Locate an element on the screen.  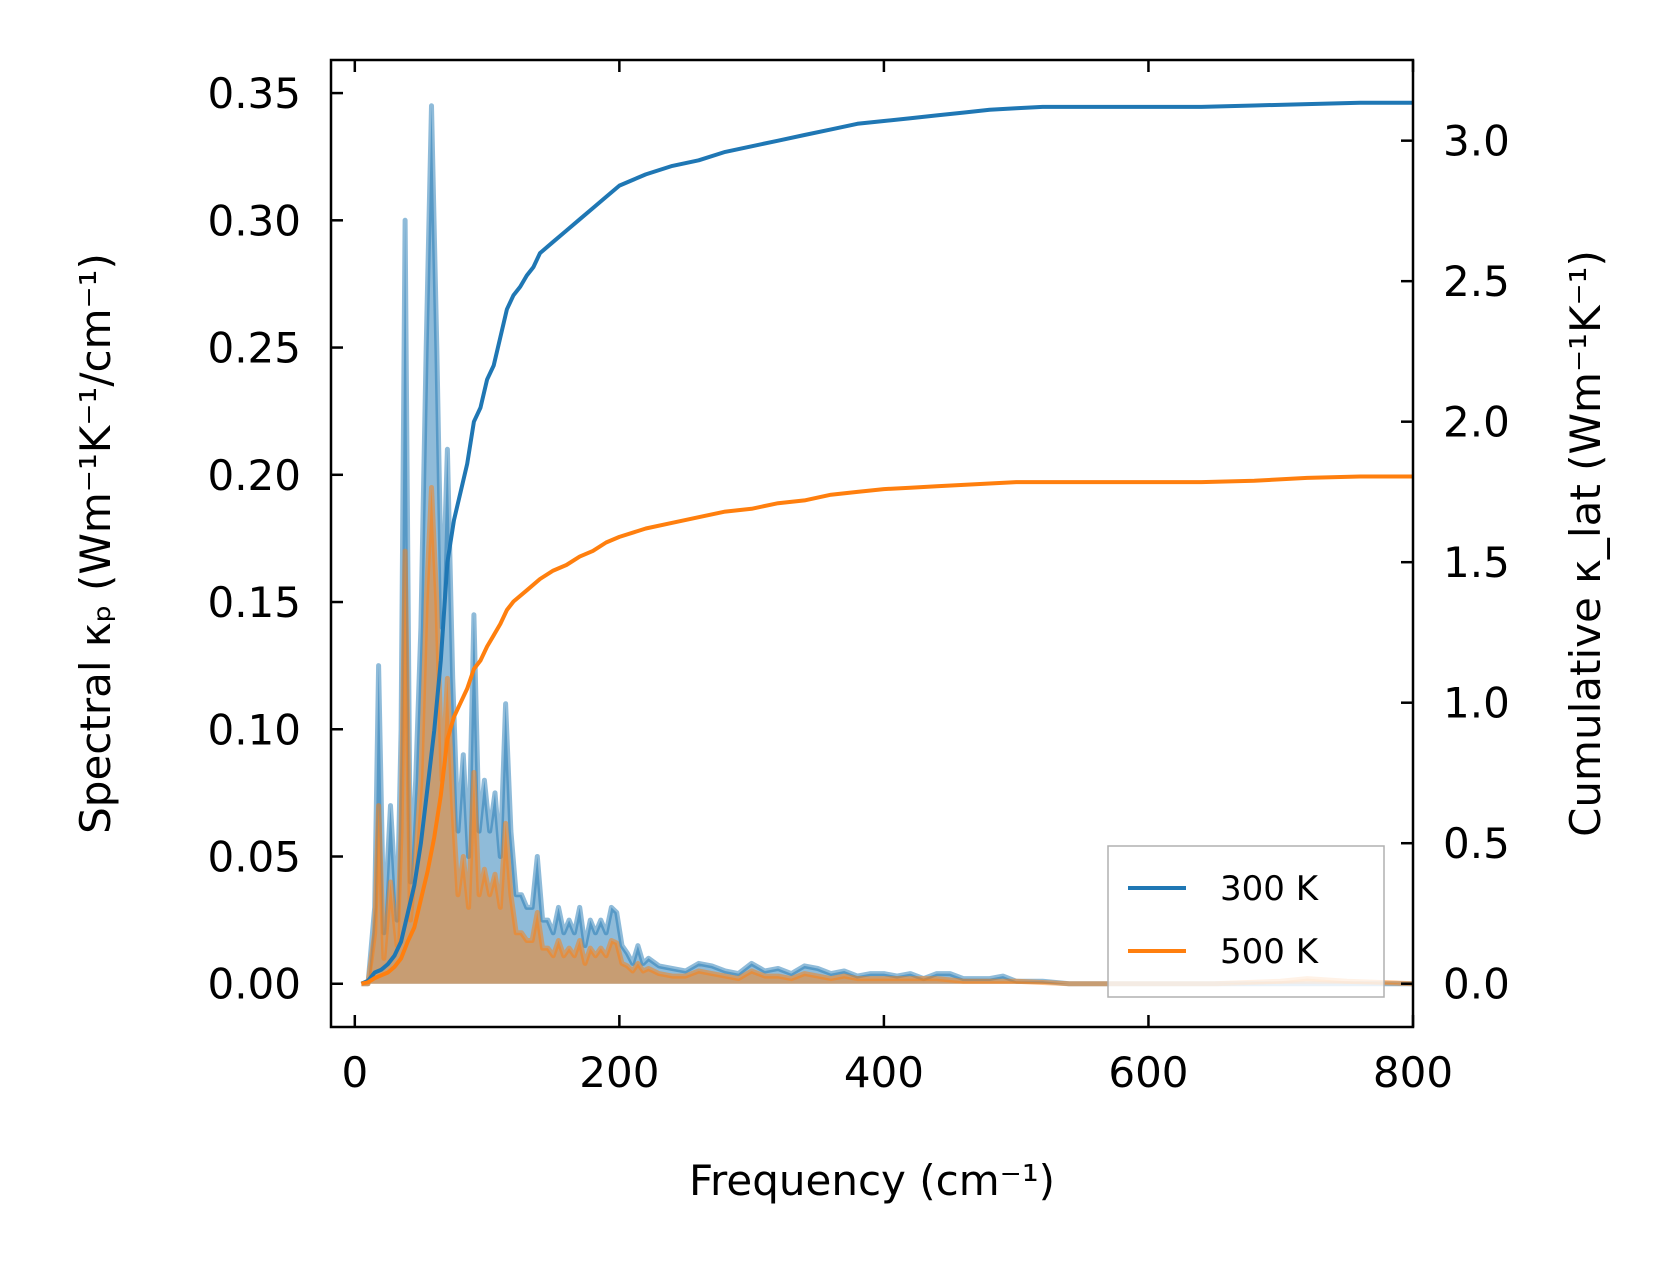
x-tick-label: 200 is located at coordinates (619, 1072).